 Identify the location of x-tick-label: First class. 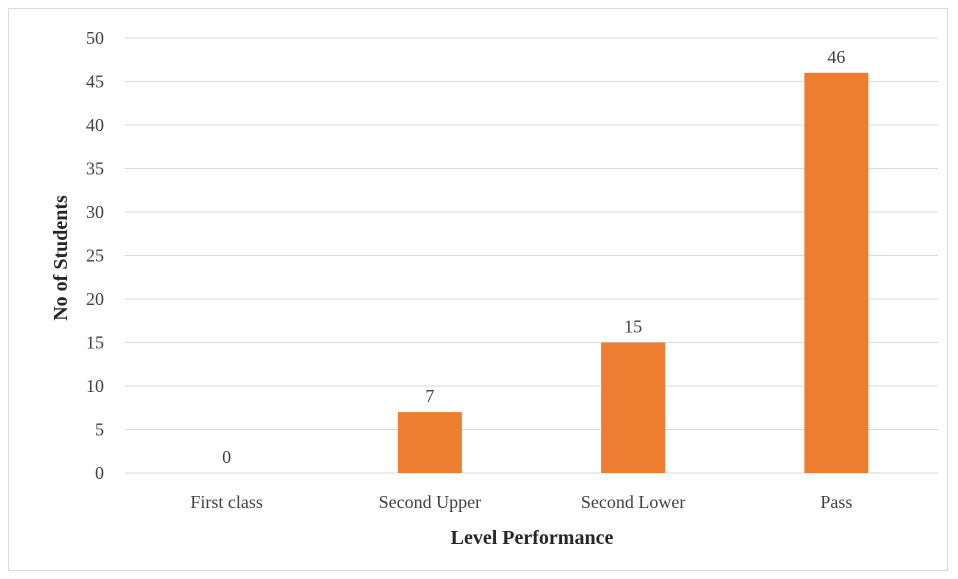
(226, 502).